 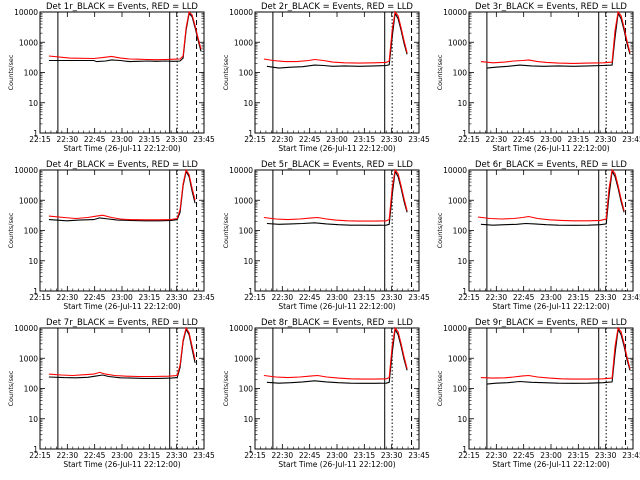 I want to click on panel-title: Det 6r_BLACK = Events, RED = LLD, so click(x=551, y=165).